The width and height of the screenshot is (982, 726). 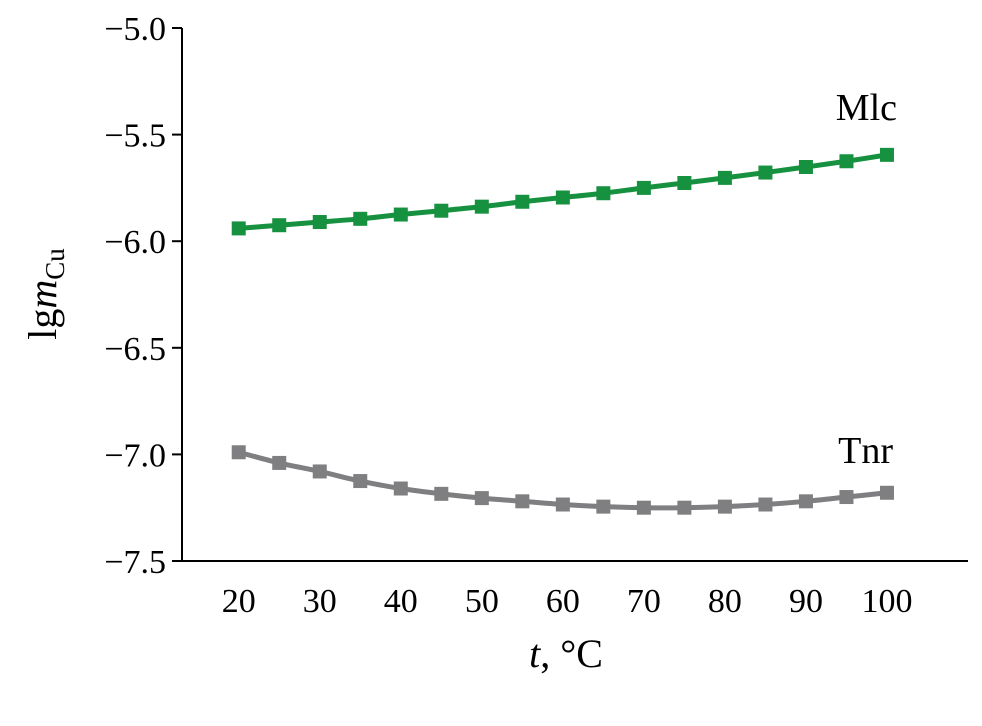 I want to click on x-tick-label: 70, so click(x=644, y=601).